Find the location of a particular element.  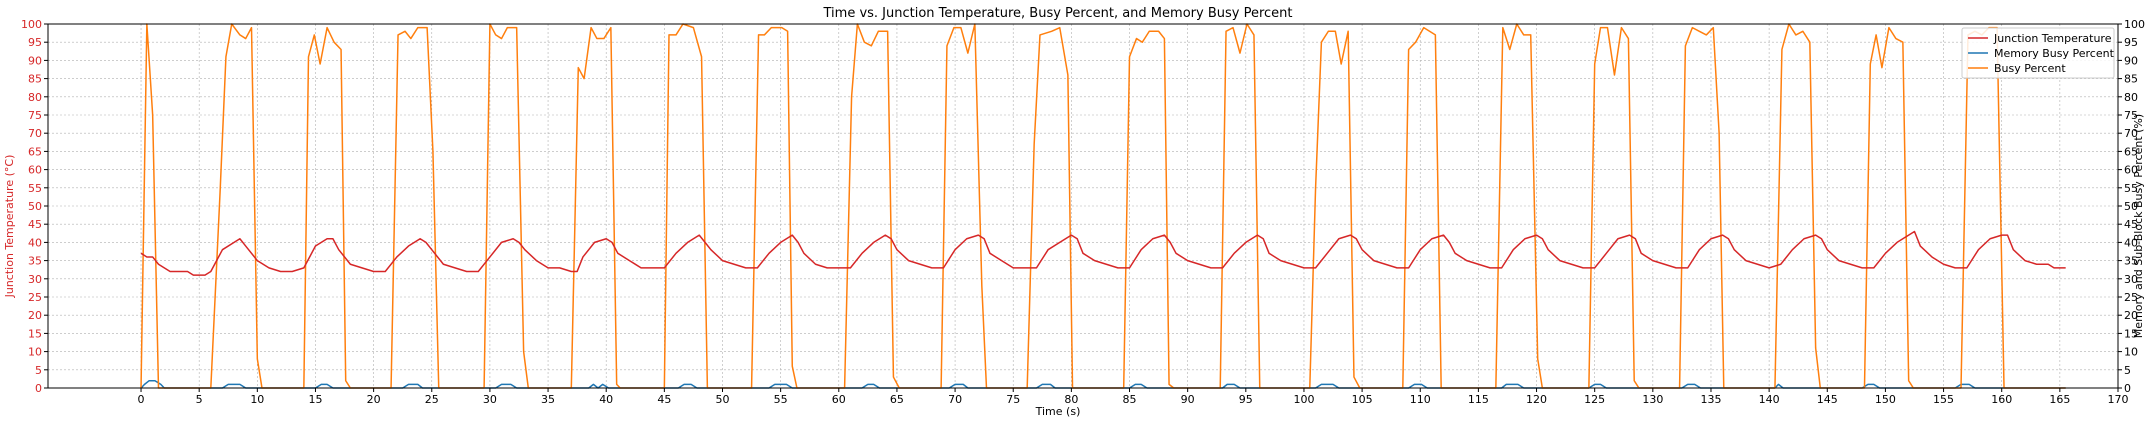

y-left-tick-label: 80 is located at coordinates (35, 97).